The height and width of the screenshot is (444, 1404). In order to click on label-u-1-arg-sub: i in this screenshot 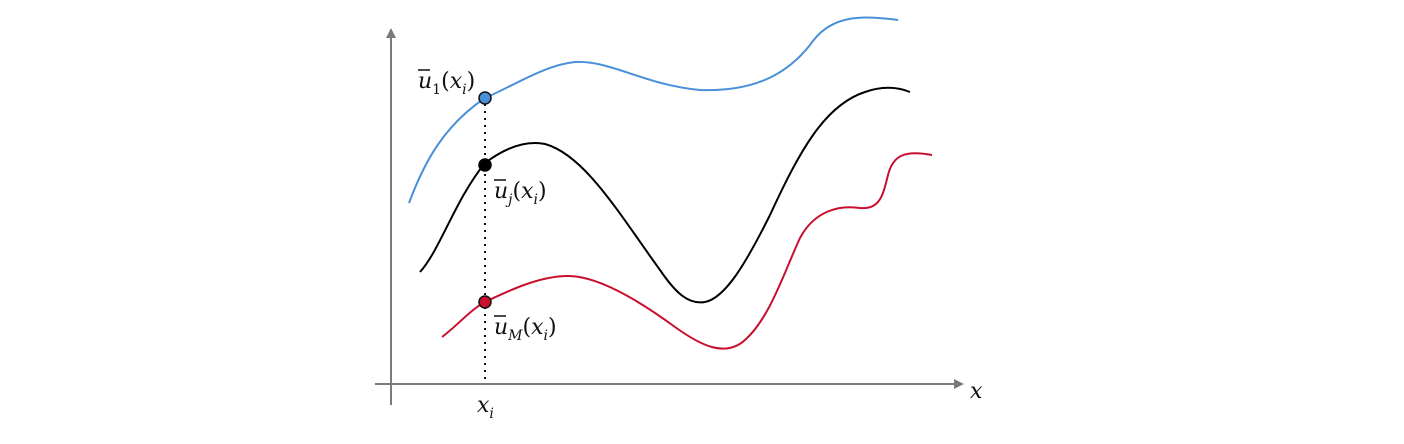, I will do `click(464, 90)`.